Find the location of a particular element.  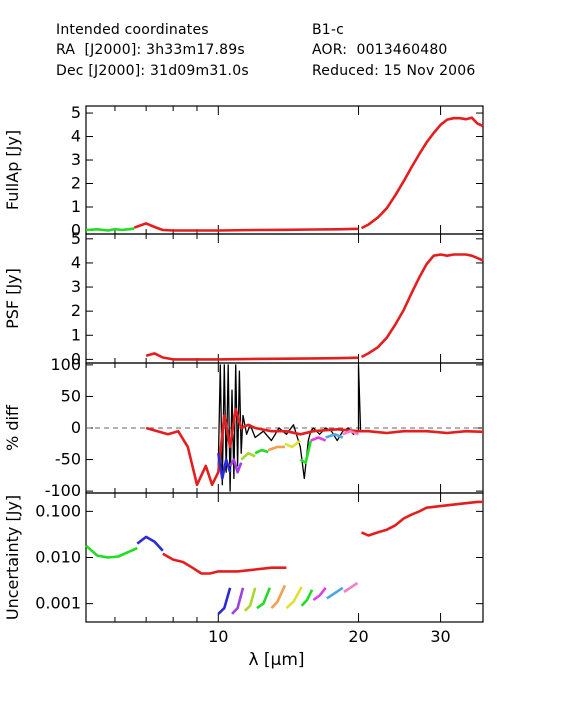

y-axis-label: PSF [Jy] is located at coordinates (12, 298).